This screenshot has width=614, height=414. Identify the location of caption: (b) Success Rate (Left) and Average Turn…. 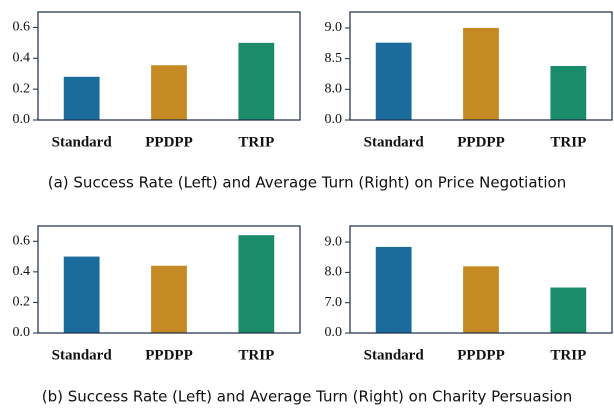
(307, 397).